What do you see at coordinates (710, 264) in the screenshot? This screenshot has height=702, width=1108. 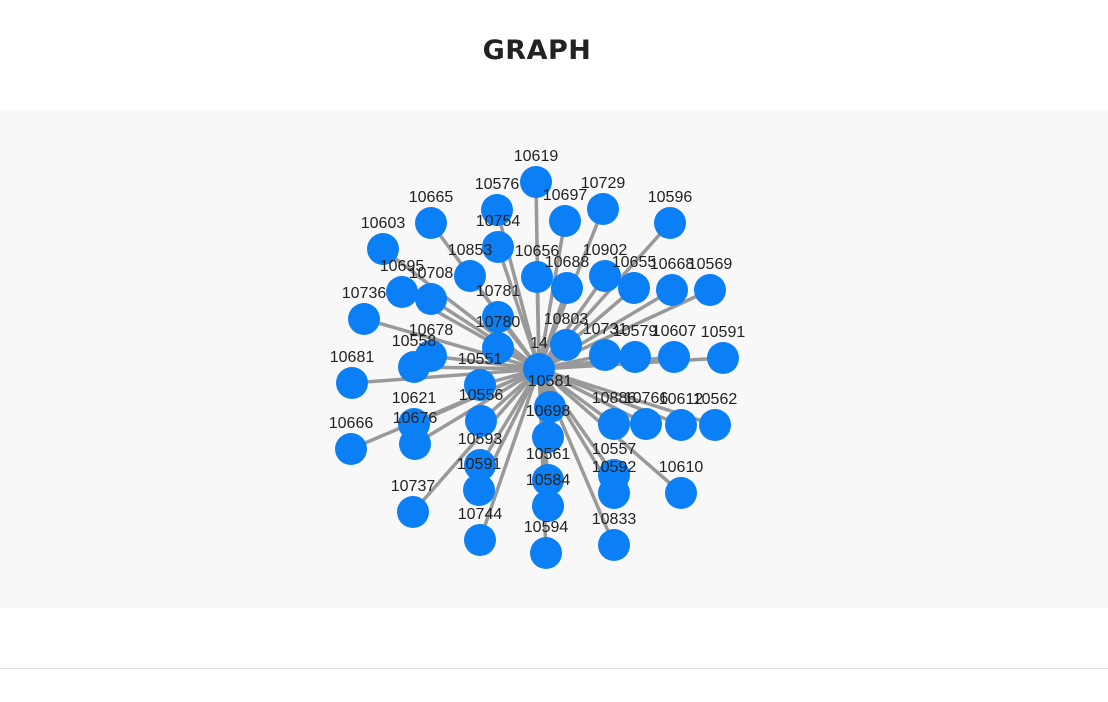 I see `graph-node-label: 10569` at bounding box center [710, 264].